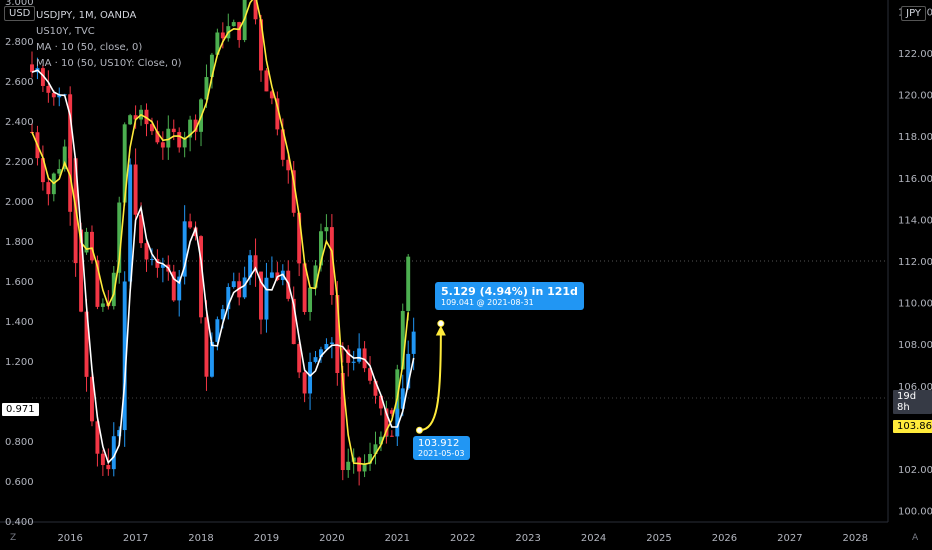  Describe the element at coordinates (397, 538) in the screenshot. I see `x-tick-label: 2021` at that location.